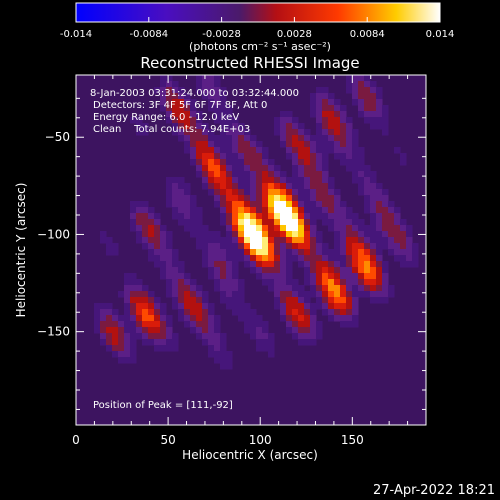  I want to click on colorbar-gradient, so click(258, 12).